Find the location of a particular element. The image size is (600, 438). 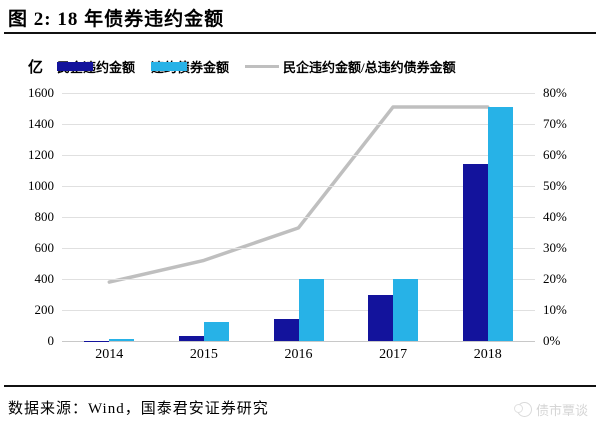

y-axis-right-tick: 80% is located at coordinates (555, 92).